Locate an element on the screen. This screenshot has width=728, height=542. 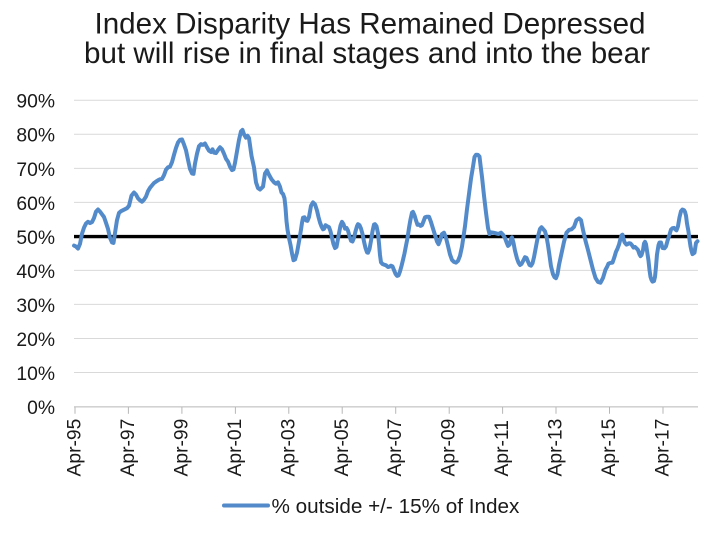
svg-text: % outside +/- 15% of Index is located at coordinates (396, 506).